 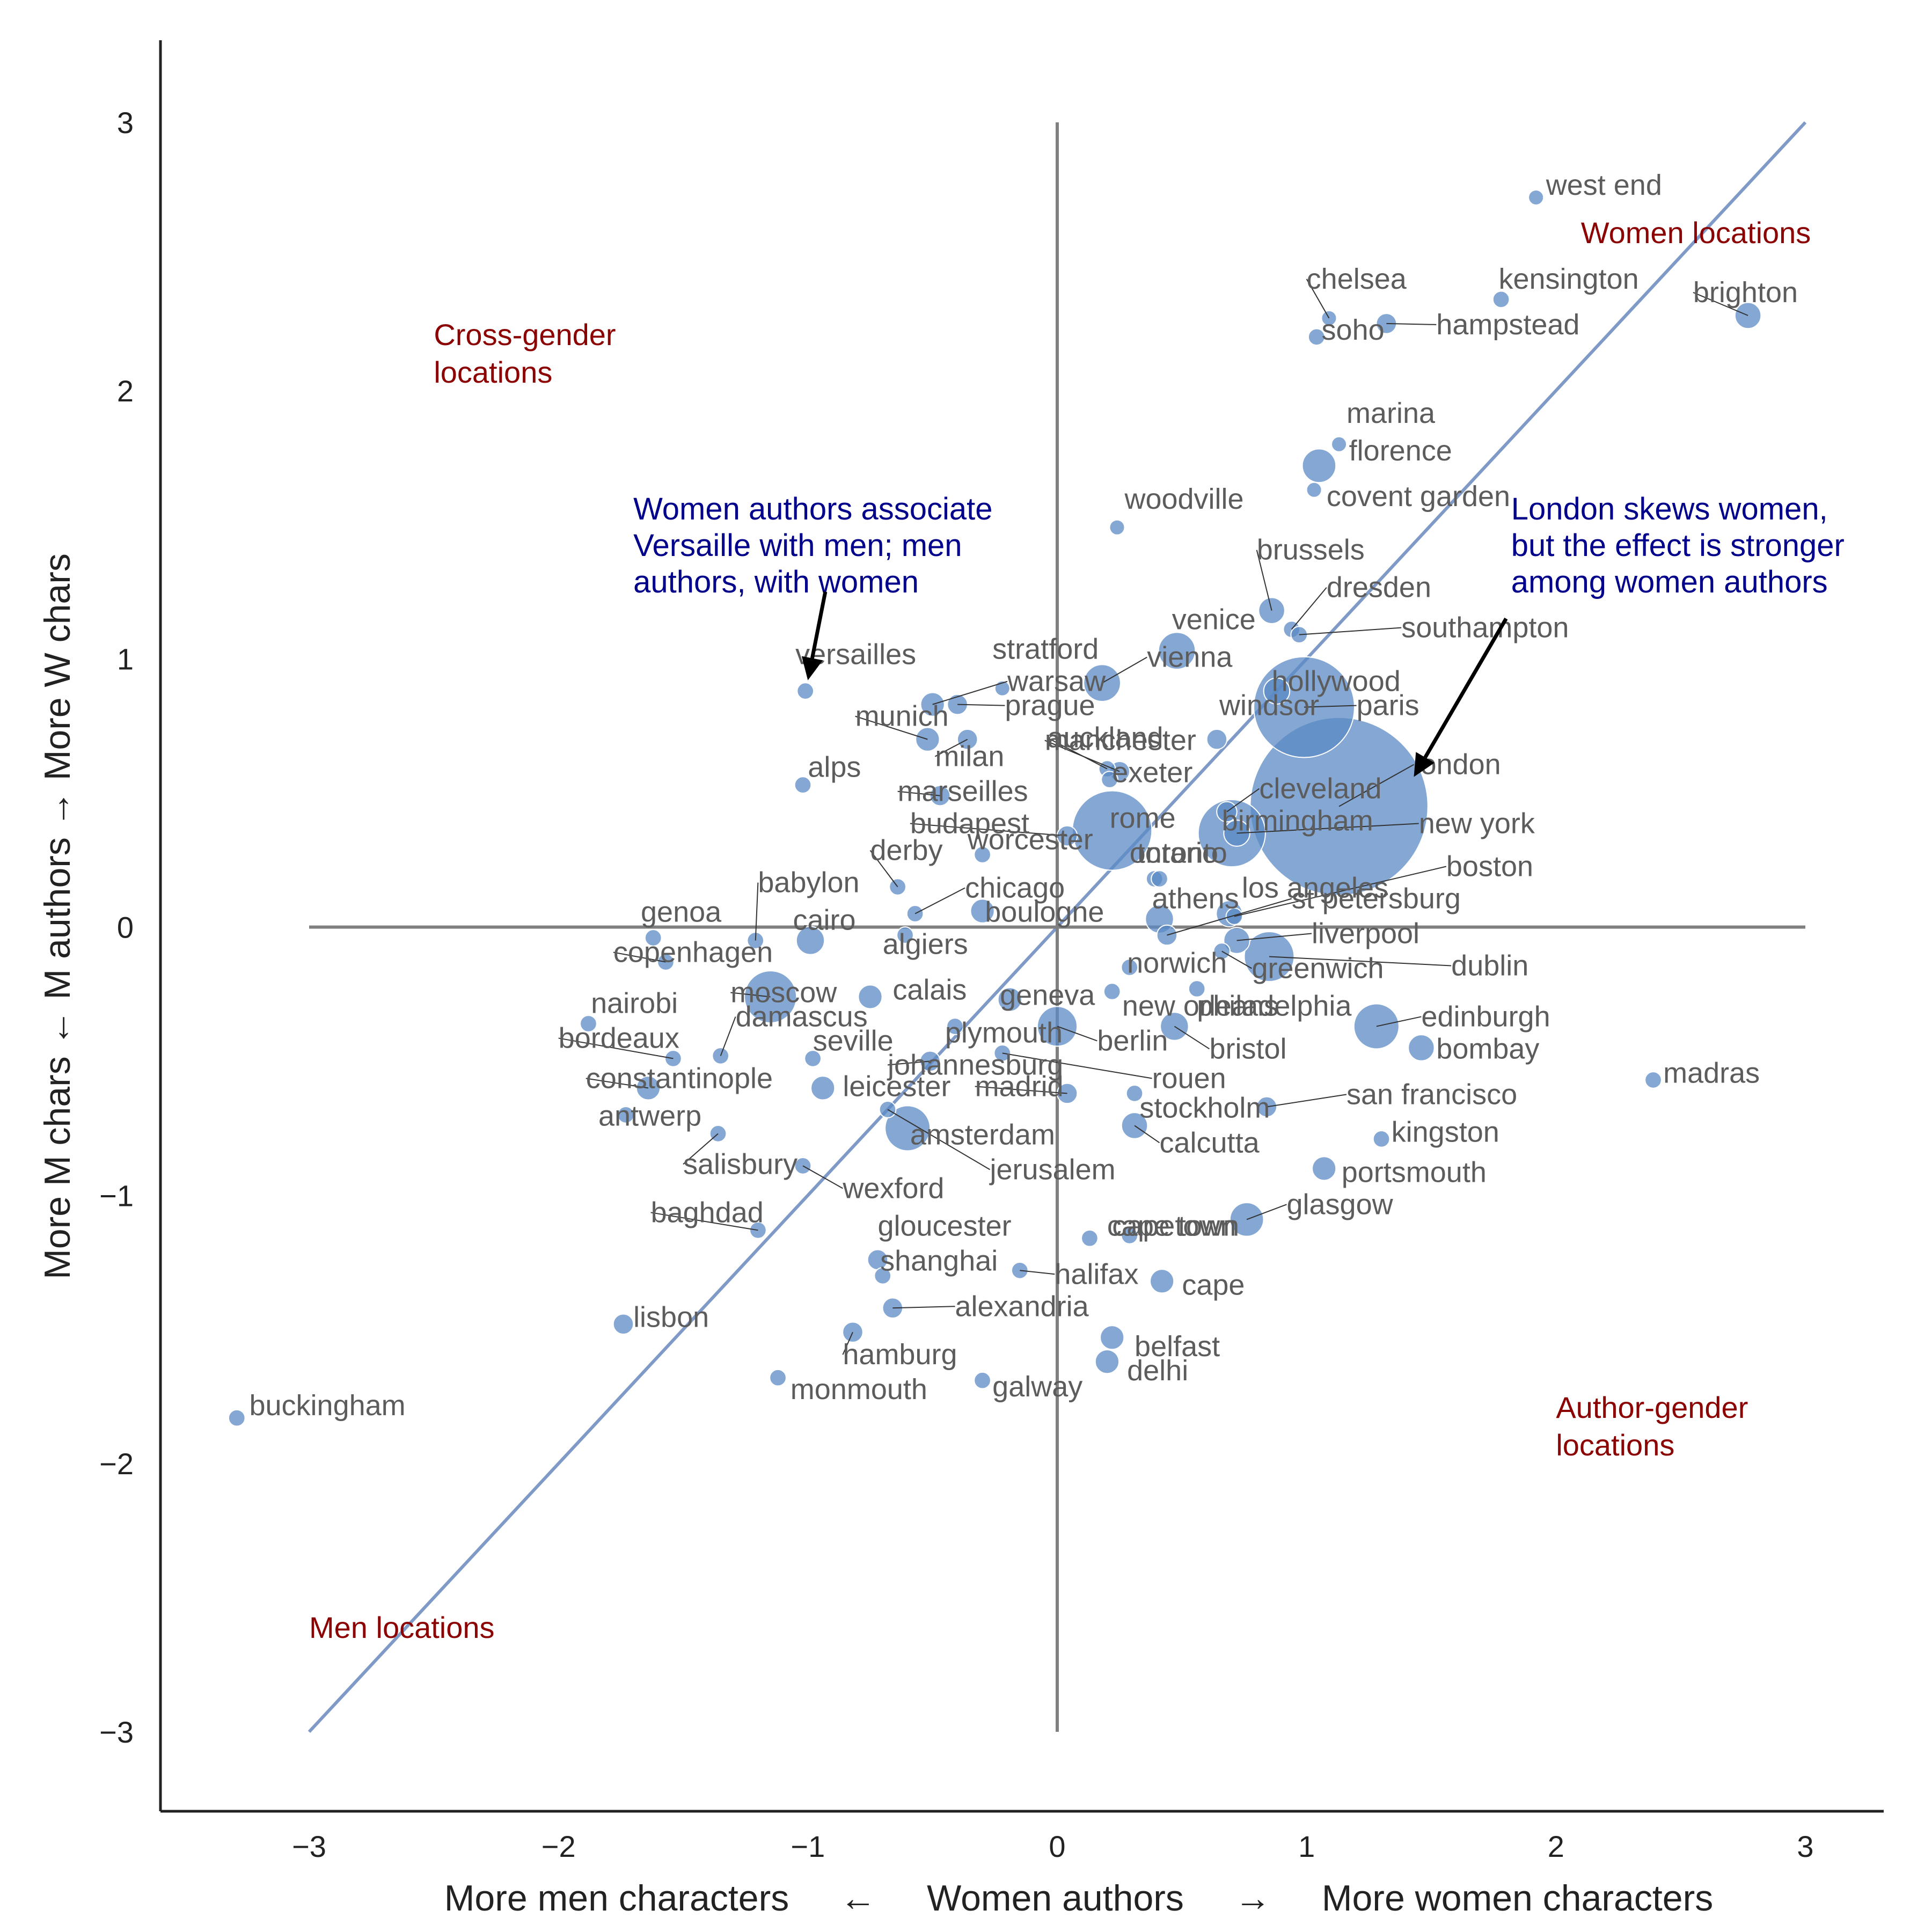 I want to click on point-antwerp, so click(x=626, y=1115).